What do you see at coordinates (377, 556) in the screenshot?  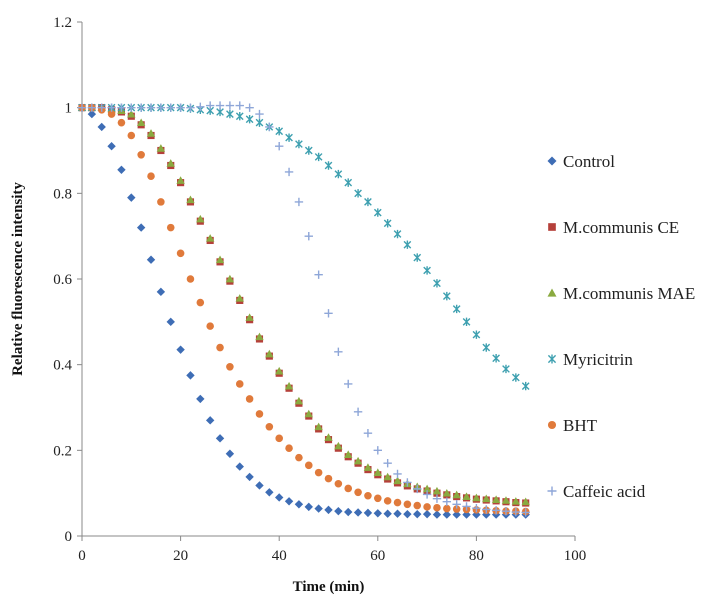 I see `x-tick-label: 60` at bounding box center [377, 556].